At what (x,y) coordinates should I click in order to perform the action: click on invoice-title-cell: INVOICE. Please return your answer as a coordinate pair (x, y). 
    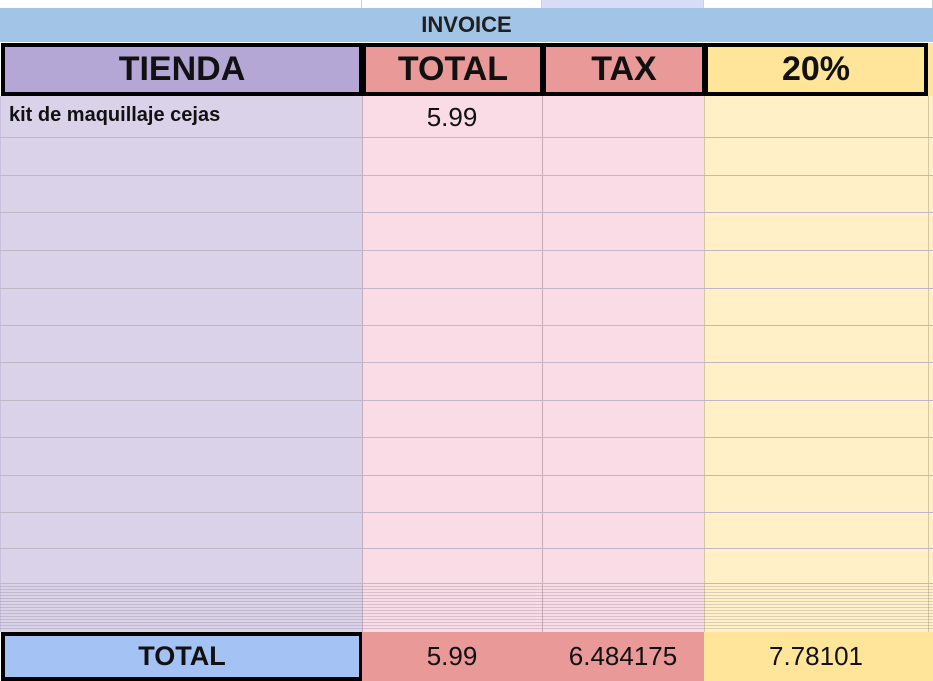
    Looking at the image, I should click on (466, 25).